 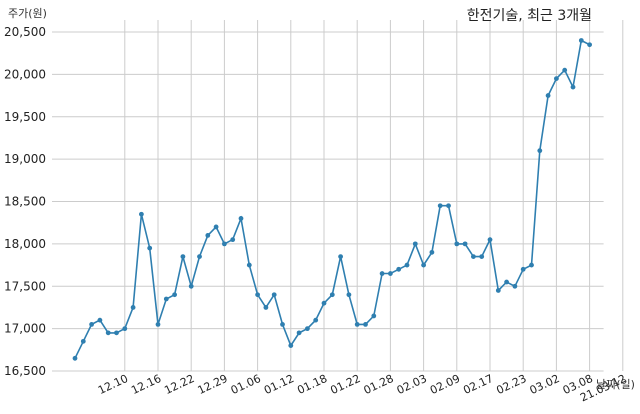 I want to click on x-tick-label: 01.06, so click(x=246, y=384).